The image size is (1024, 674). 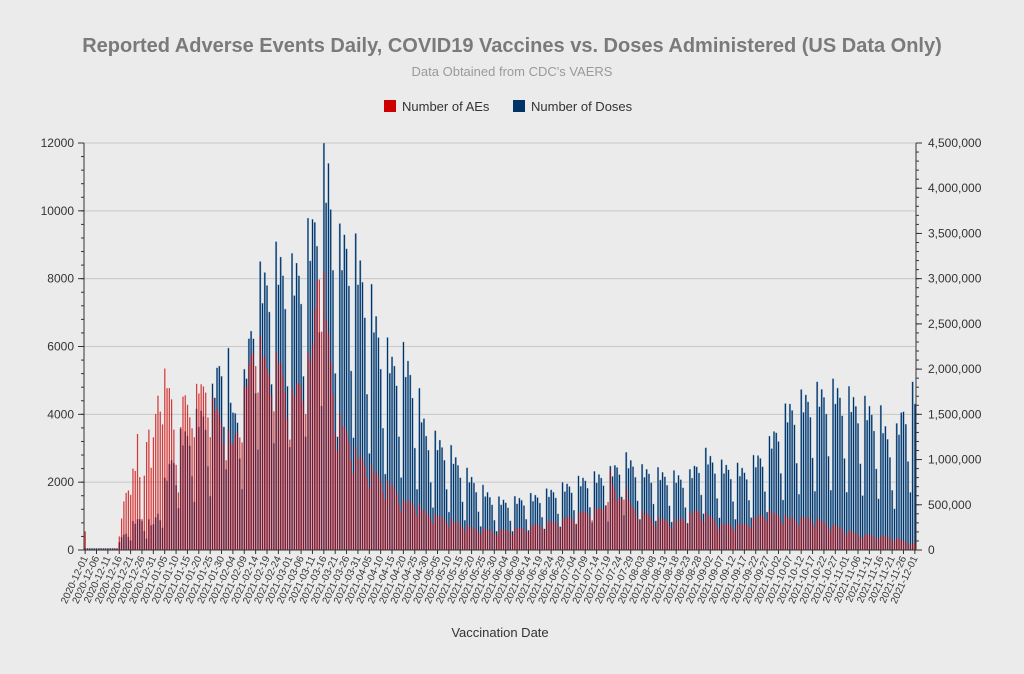 I want to click on y-right-tick-label: 2,000,000, so click(x=955, y=369).